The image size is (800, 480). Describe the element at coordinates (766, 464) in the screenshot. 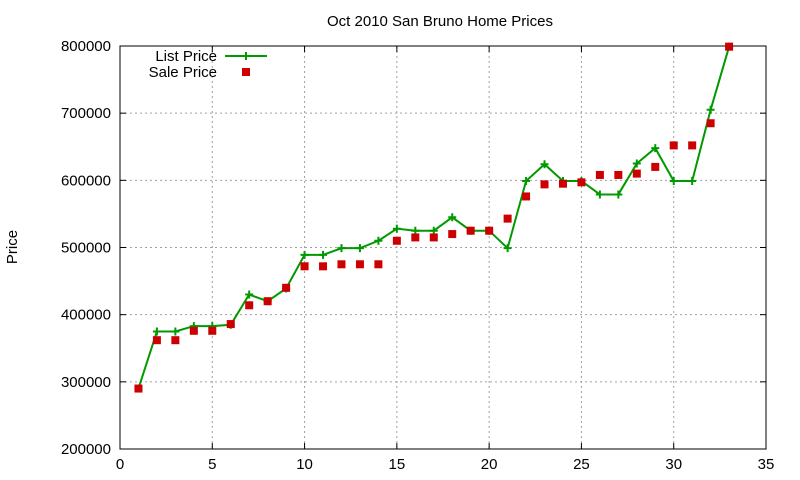

I see `x-tick-label: 35` at that location.